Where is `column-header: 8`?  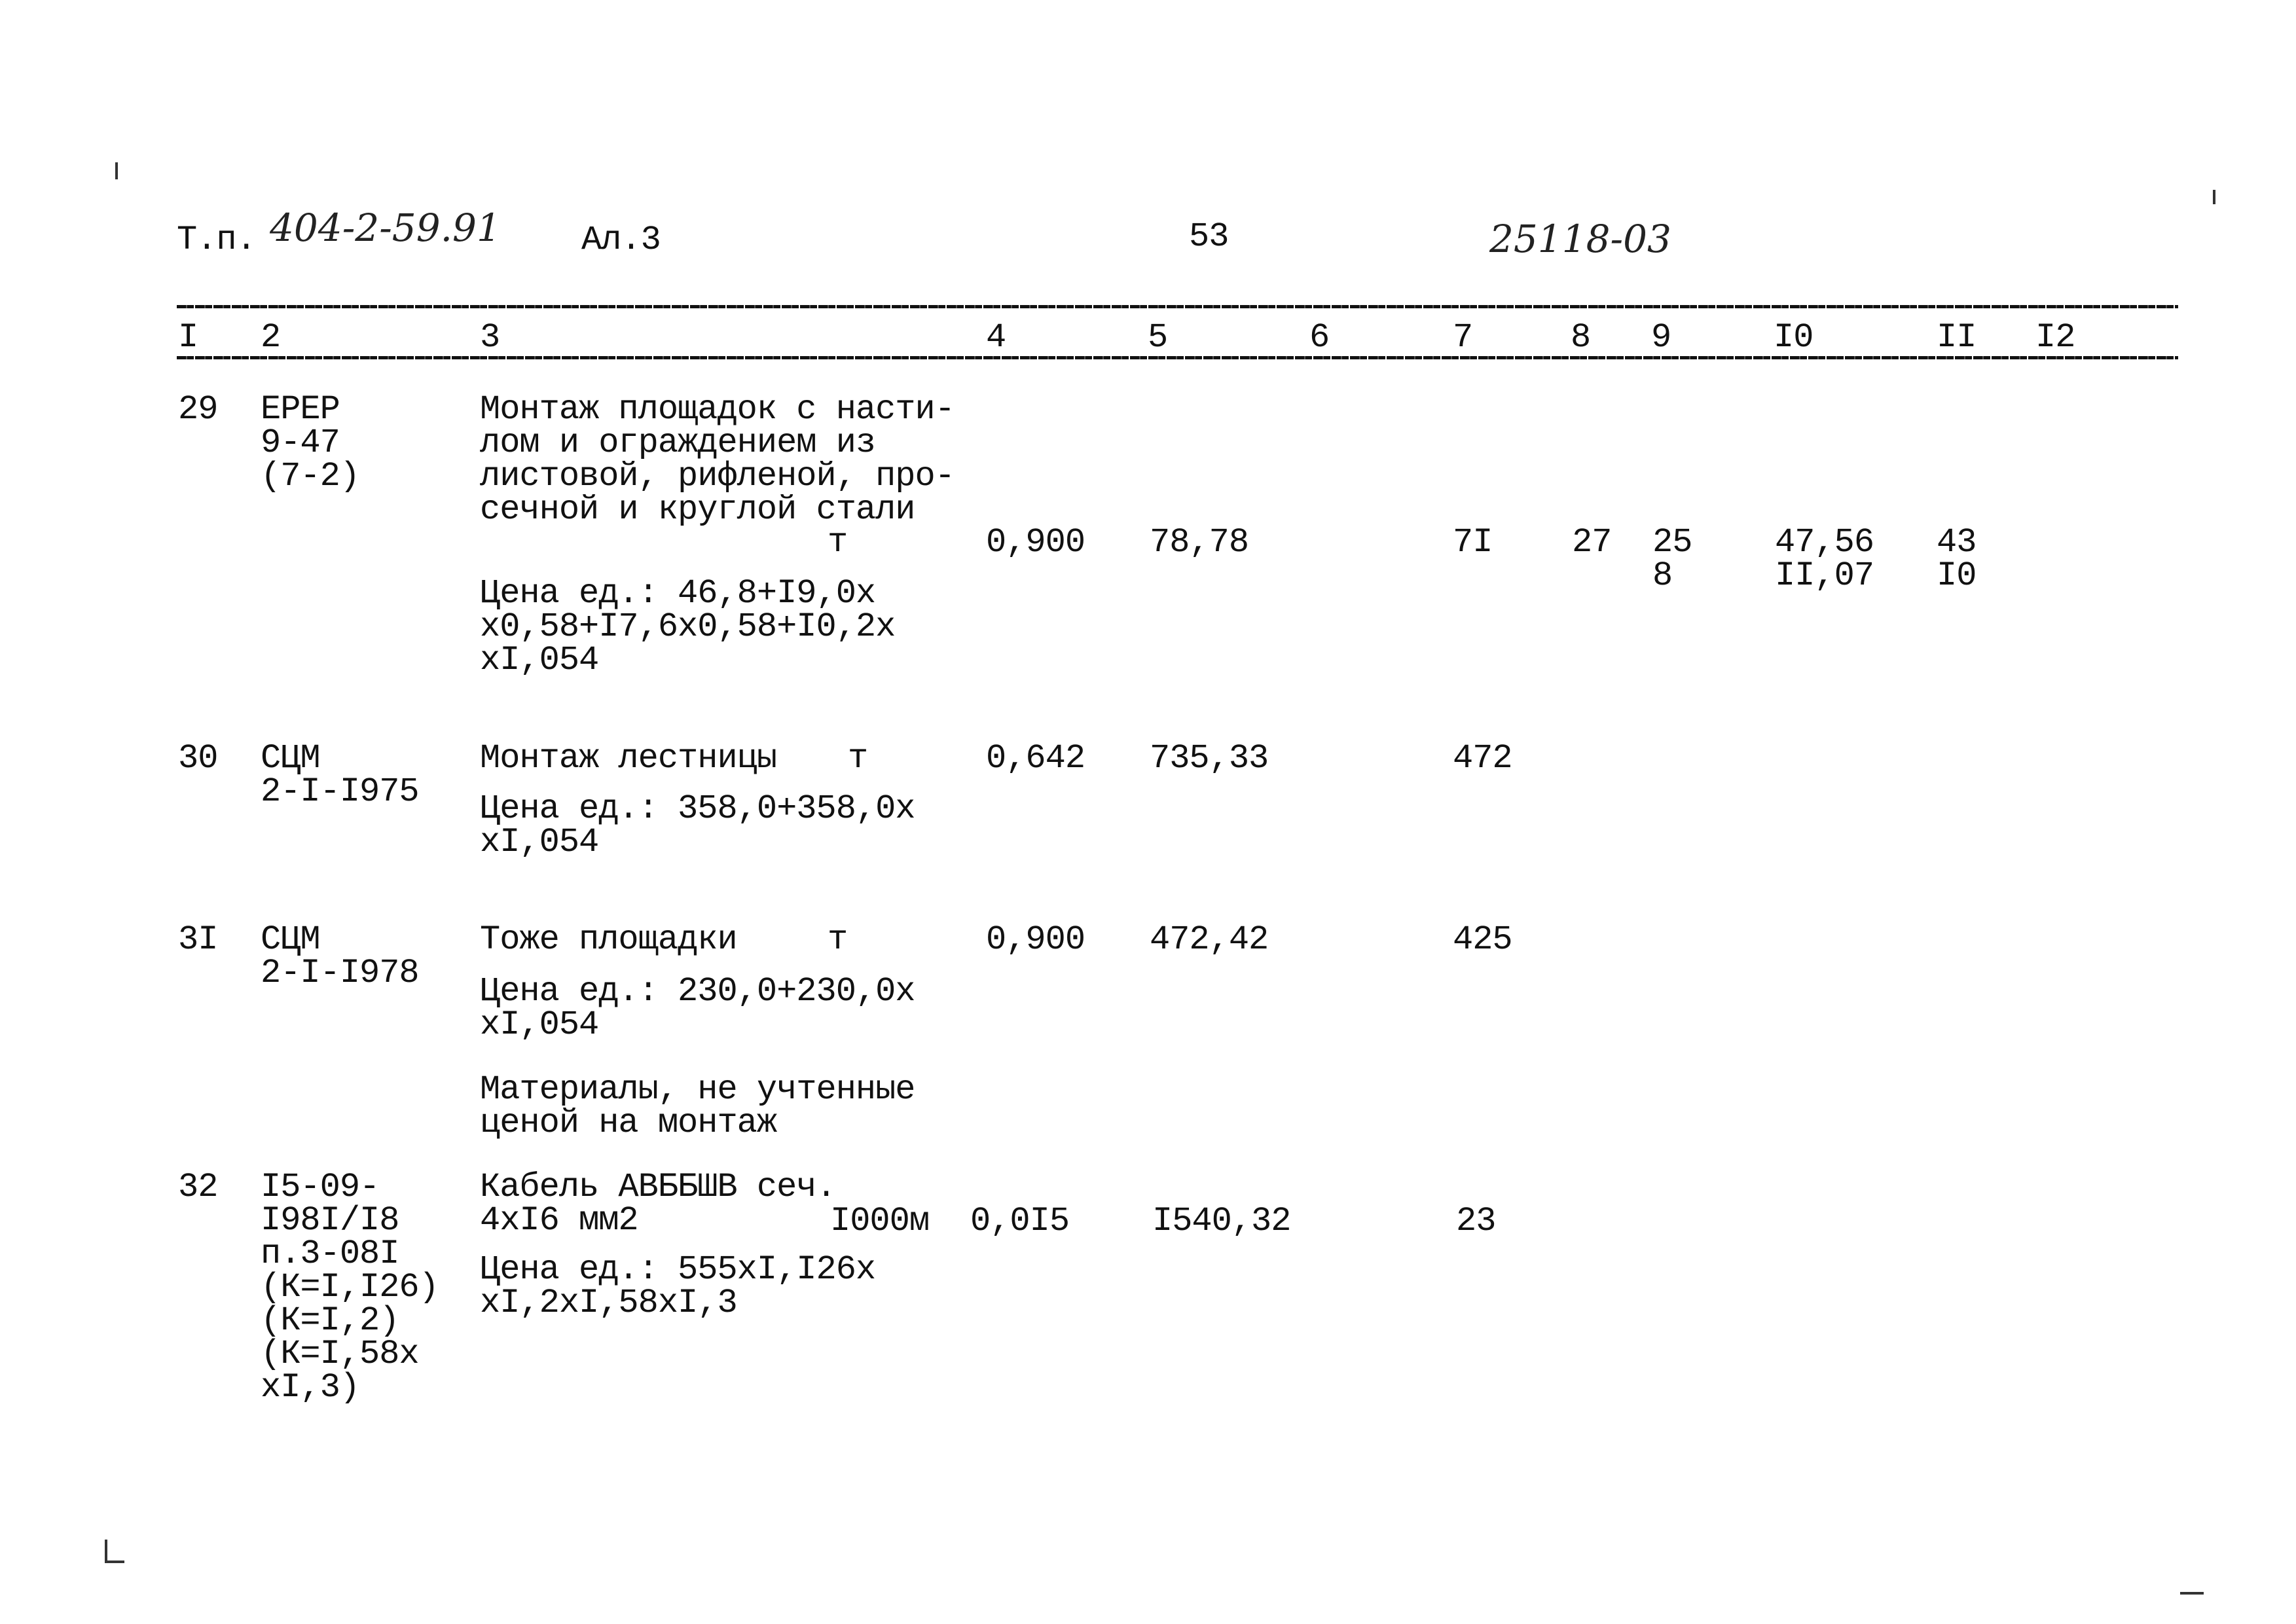
column-header: 8 is located at coordinates (1581, 337).